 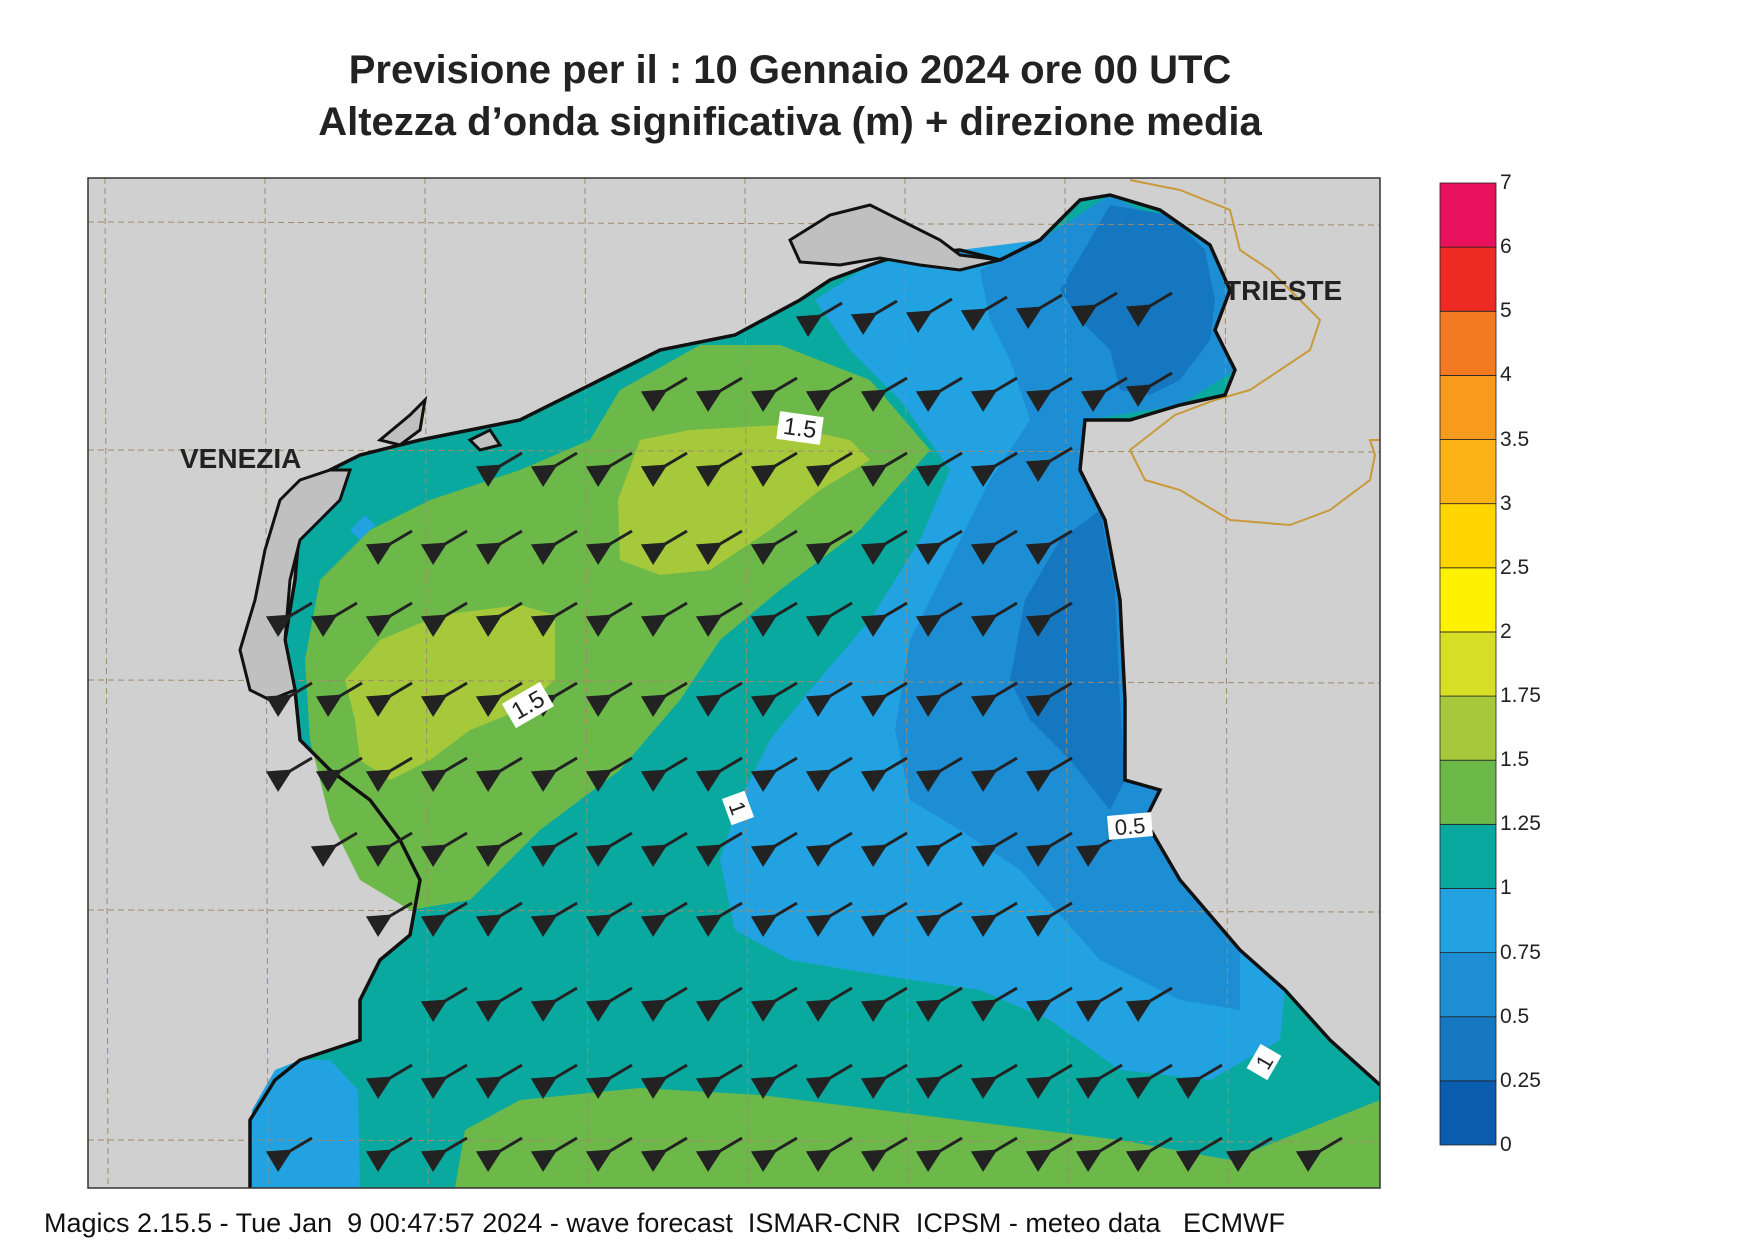 I want to click on legend-tick-label: 1.5, so click(x=1515, y=760).